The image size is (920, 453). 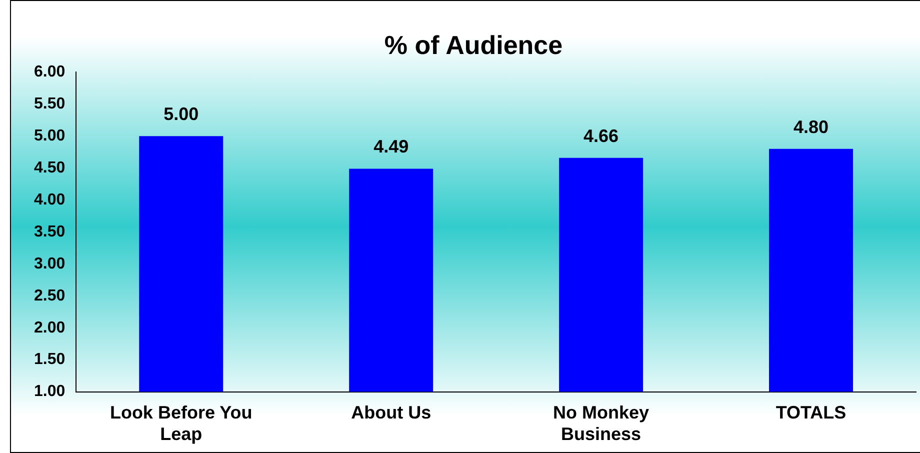 What do you see at coordinates (50, 359) in the screenshot?
I see `y-tick-label: 1.50` at bounding box center [50, 359].